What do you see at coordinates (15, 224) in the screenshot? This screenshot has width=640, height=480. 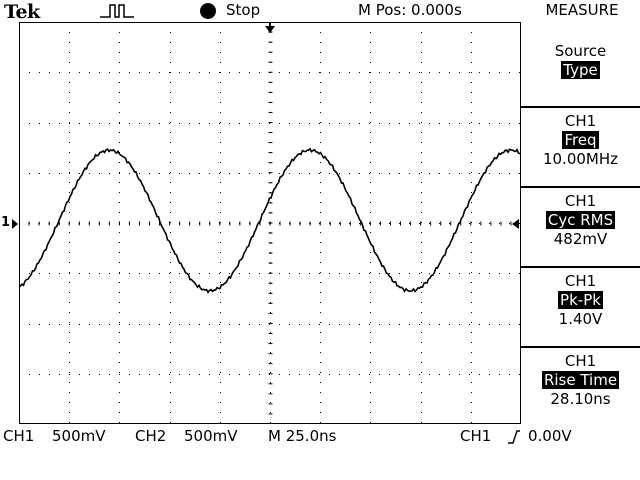 I see `channel-1-ground-arrow-icon` at bounding box center [15, 224].